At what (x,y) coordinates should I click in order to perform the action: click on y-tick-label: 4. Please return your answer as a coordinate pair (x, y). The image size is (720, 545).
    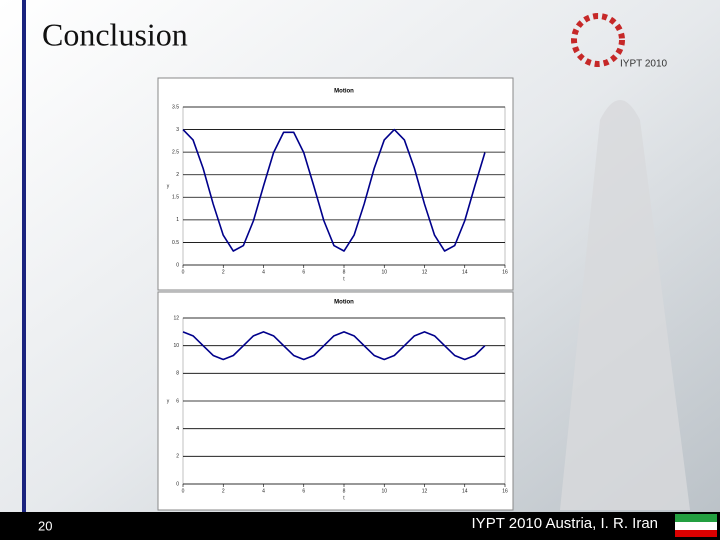
    Looking at the image, I should click on (177, 429).